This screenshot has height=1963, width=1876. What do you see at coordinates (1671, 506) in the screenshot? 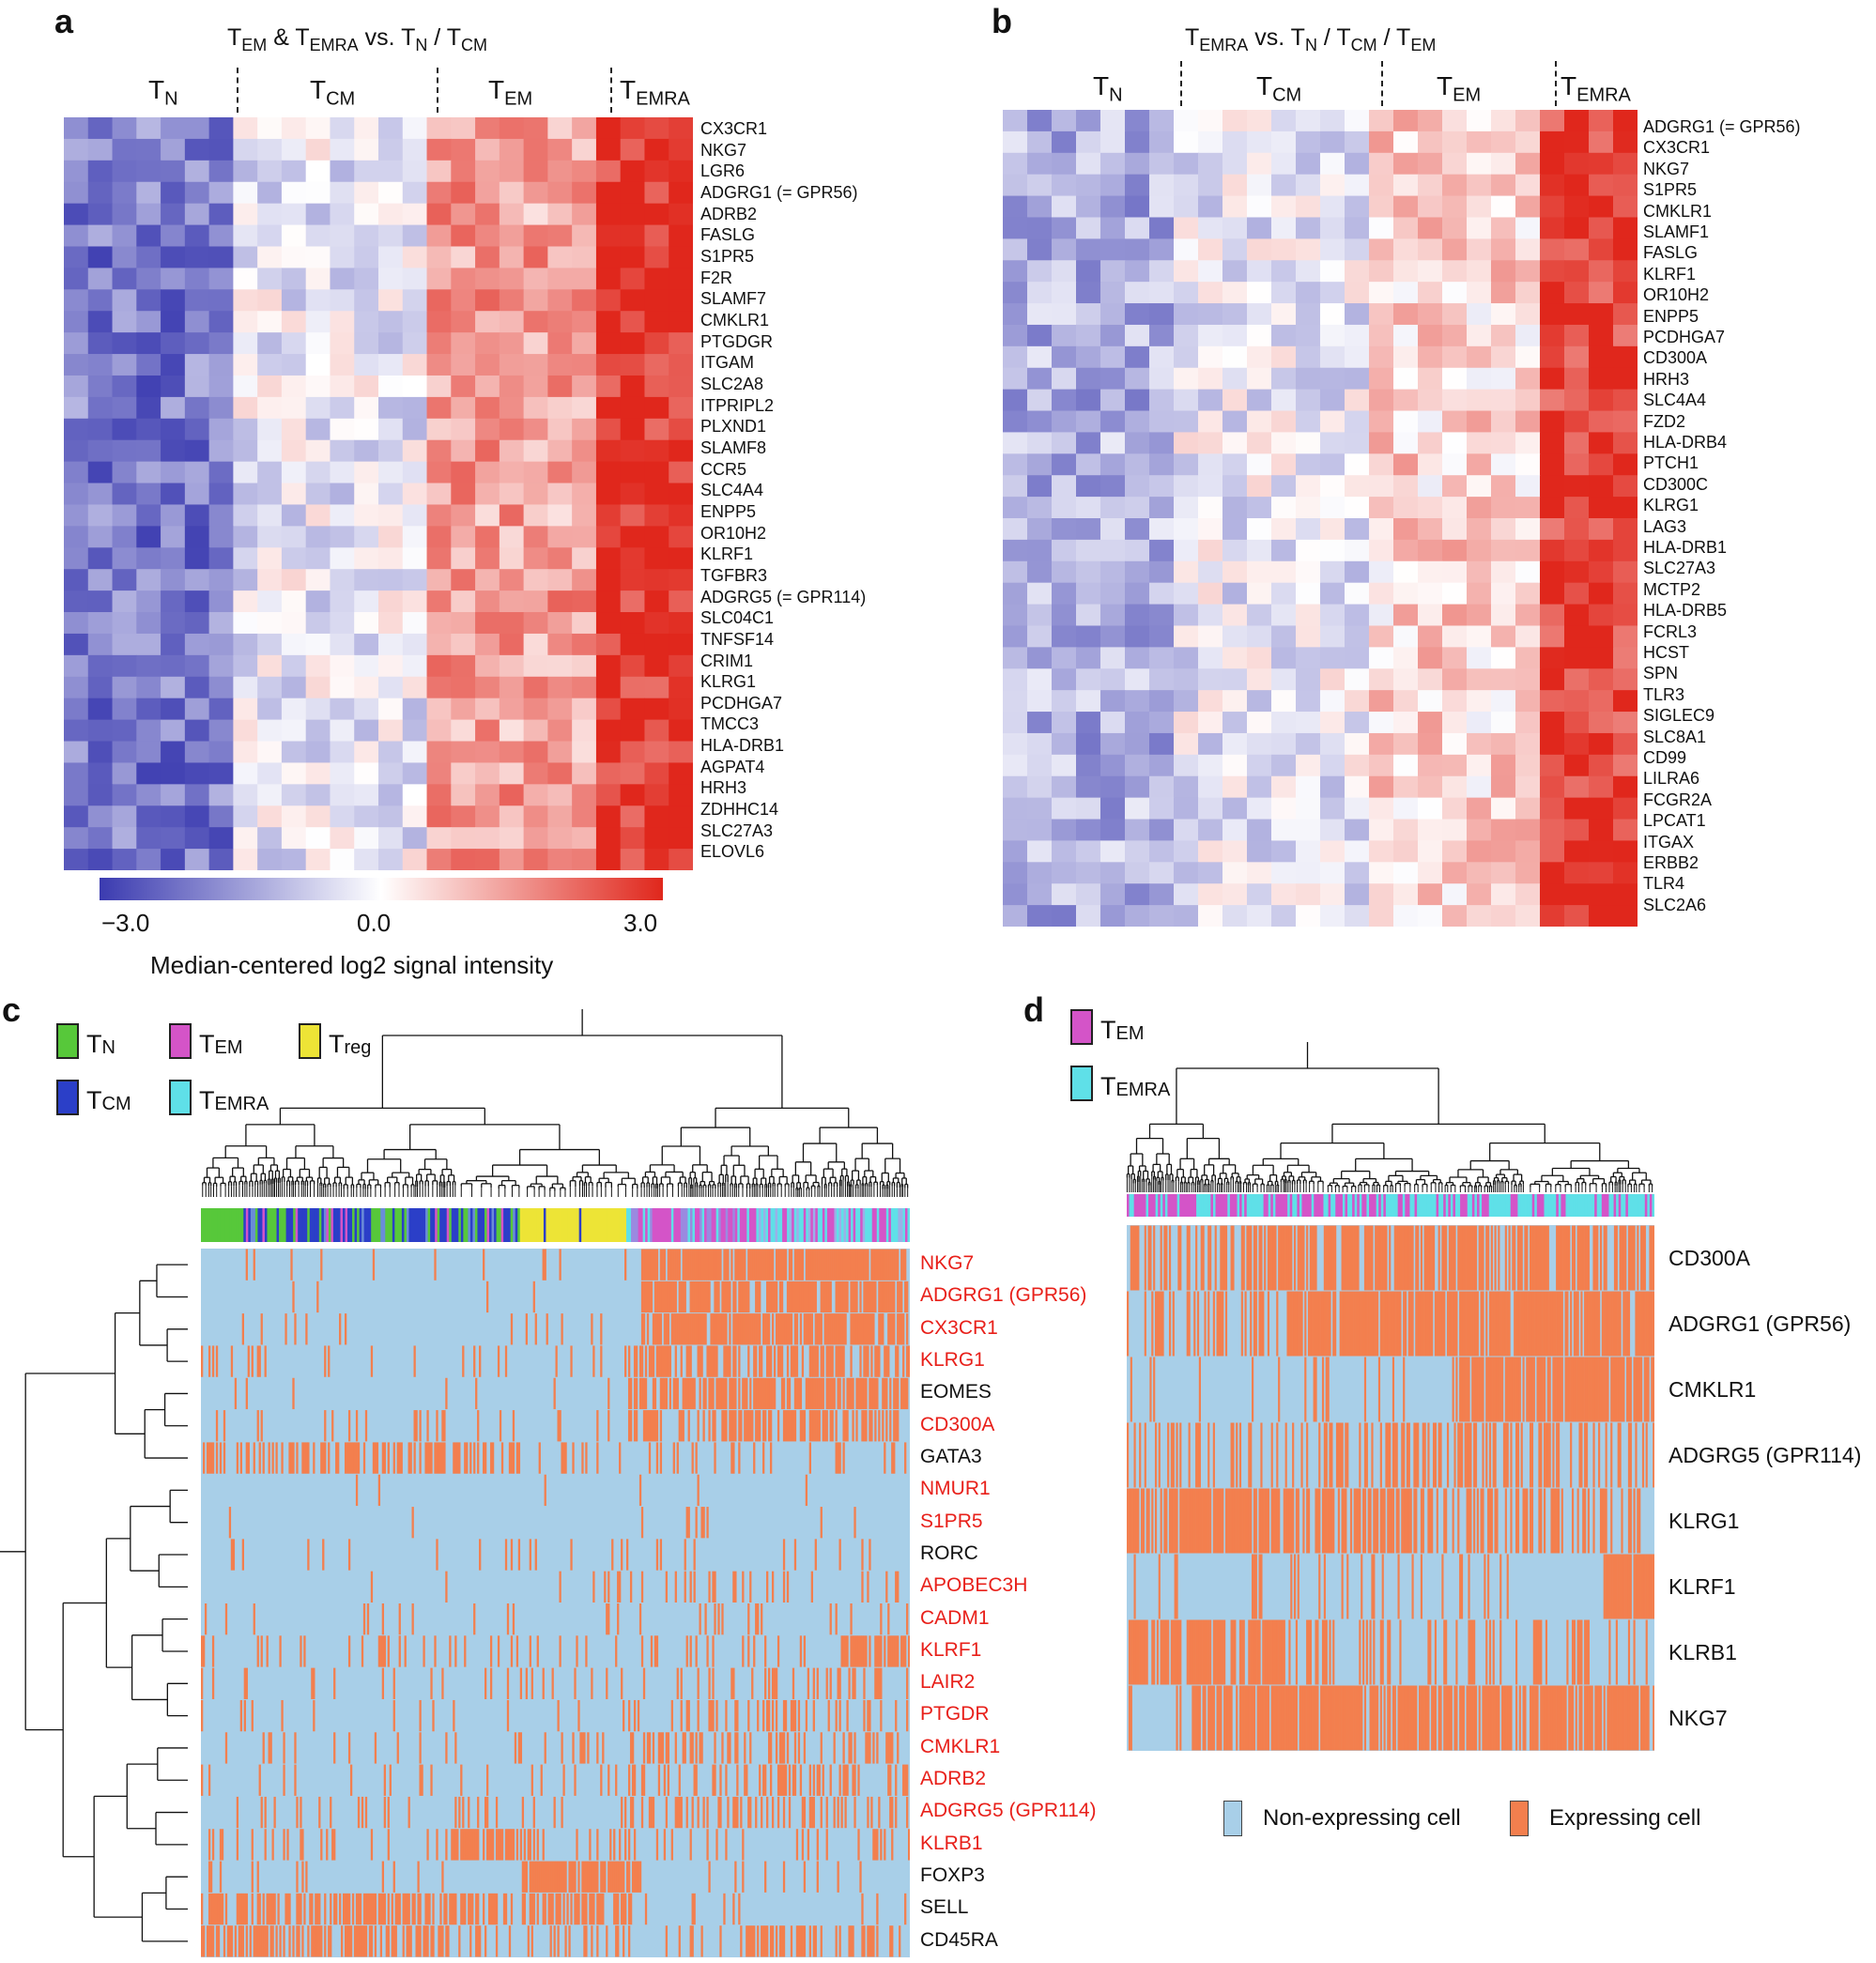
I see `gene-label: KLRG1` at bounding box center [1671, 506].